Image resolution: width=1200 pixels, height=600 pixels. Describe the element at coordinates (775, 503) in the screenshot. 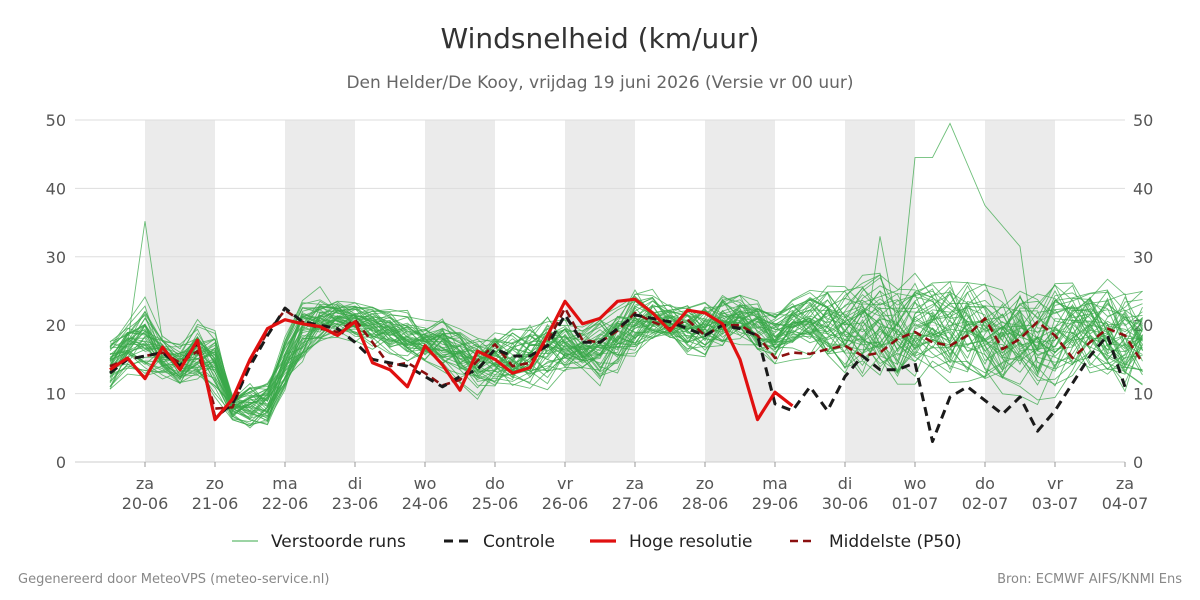

I see `x-tick-date: 29-06` at that location.